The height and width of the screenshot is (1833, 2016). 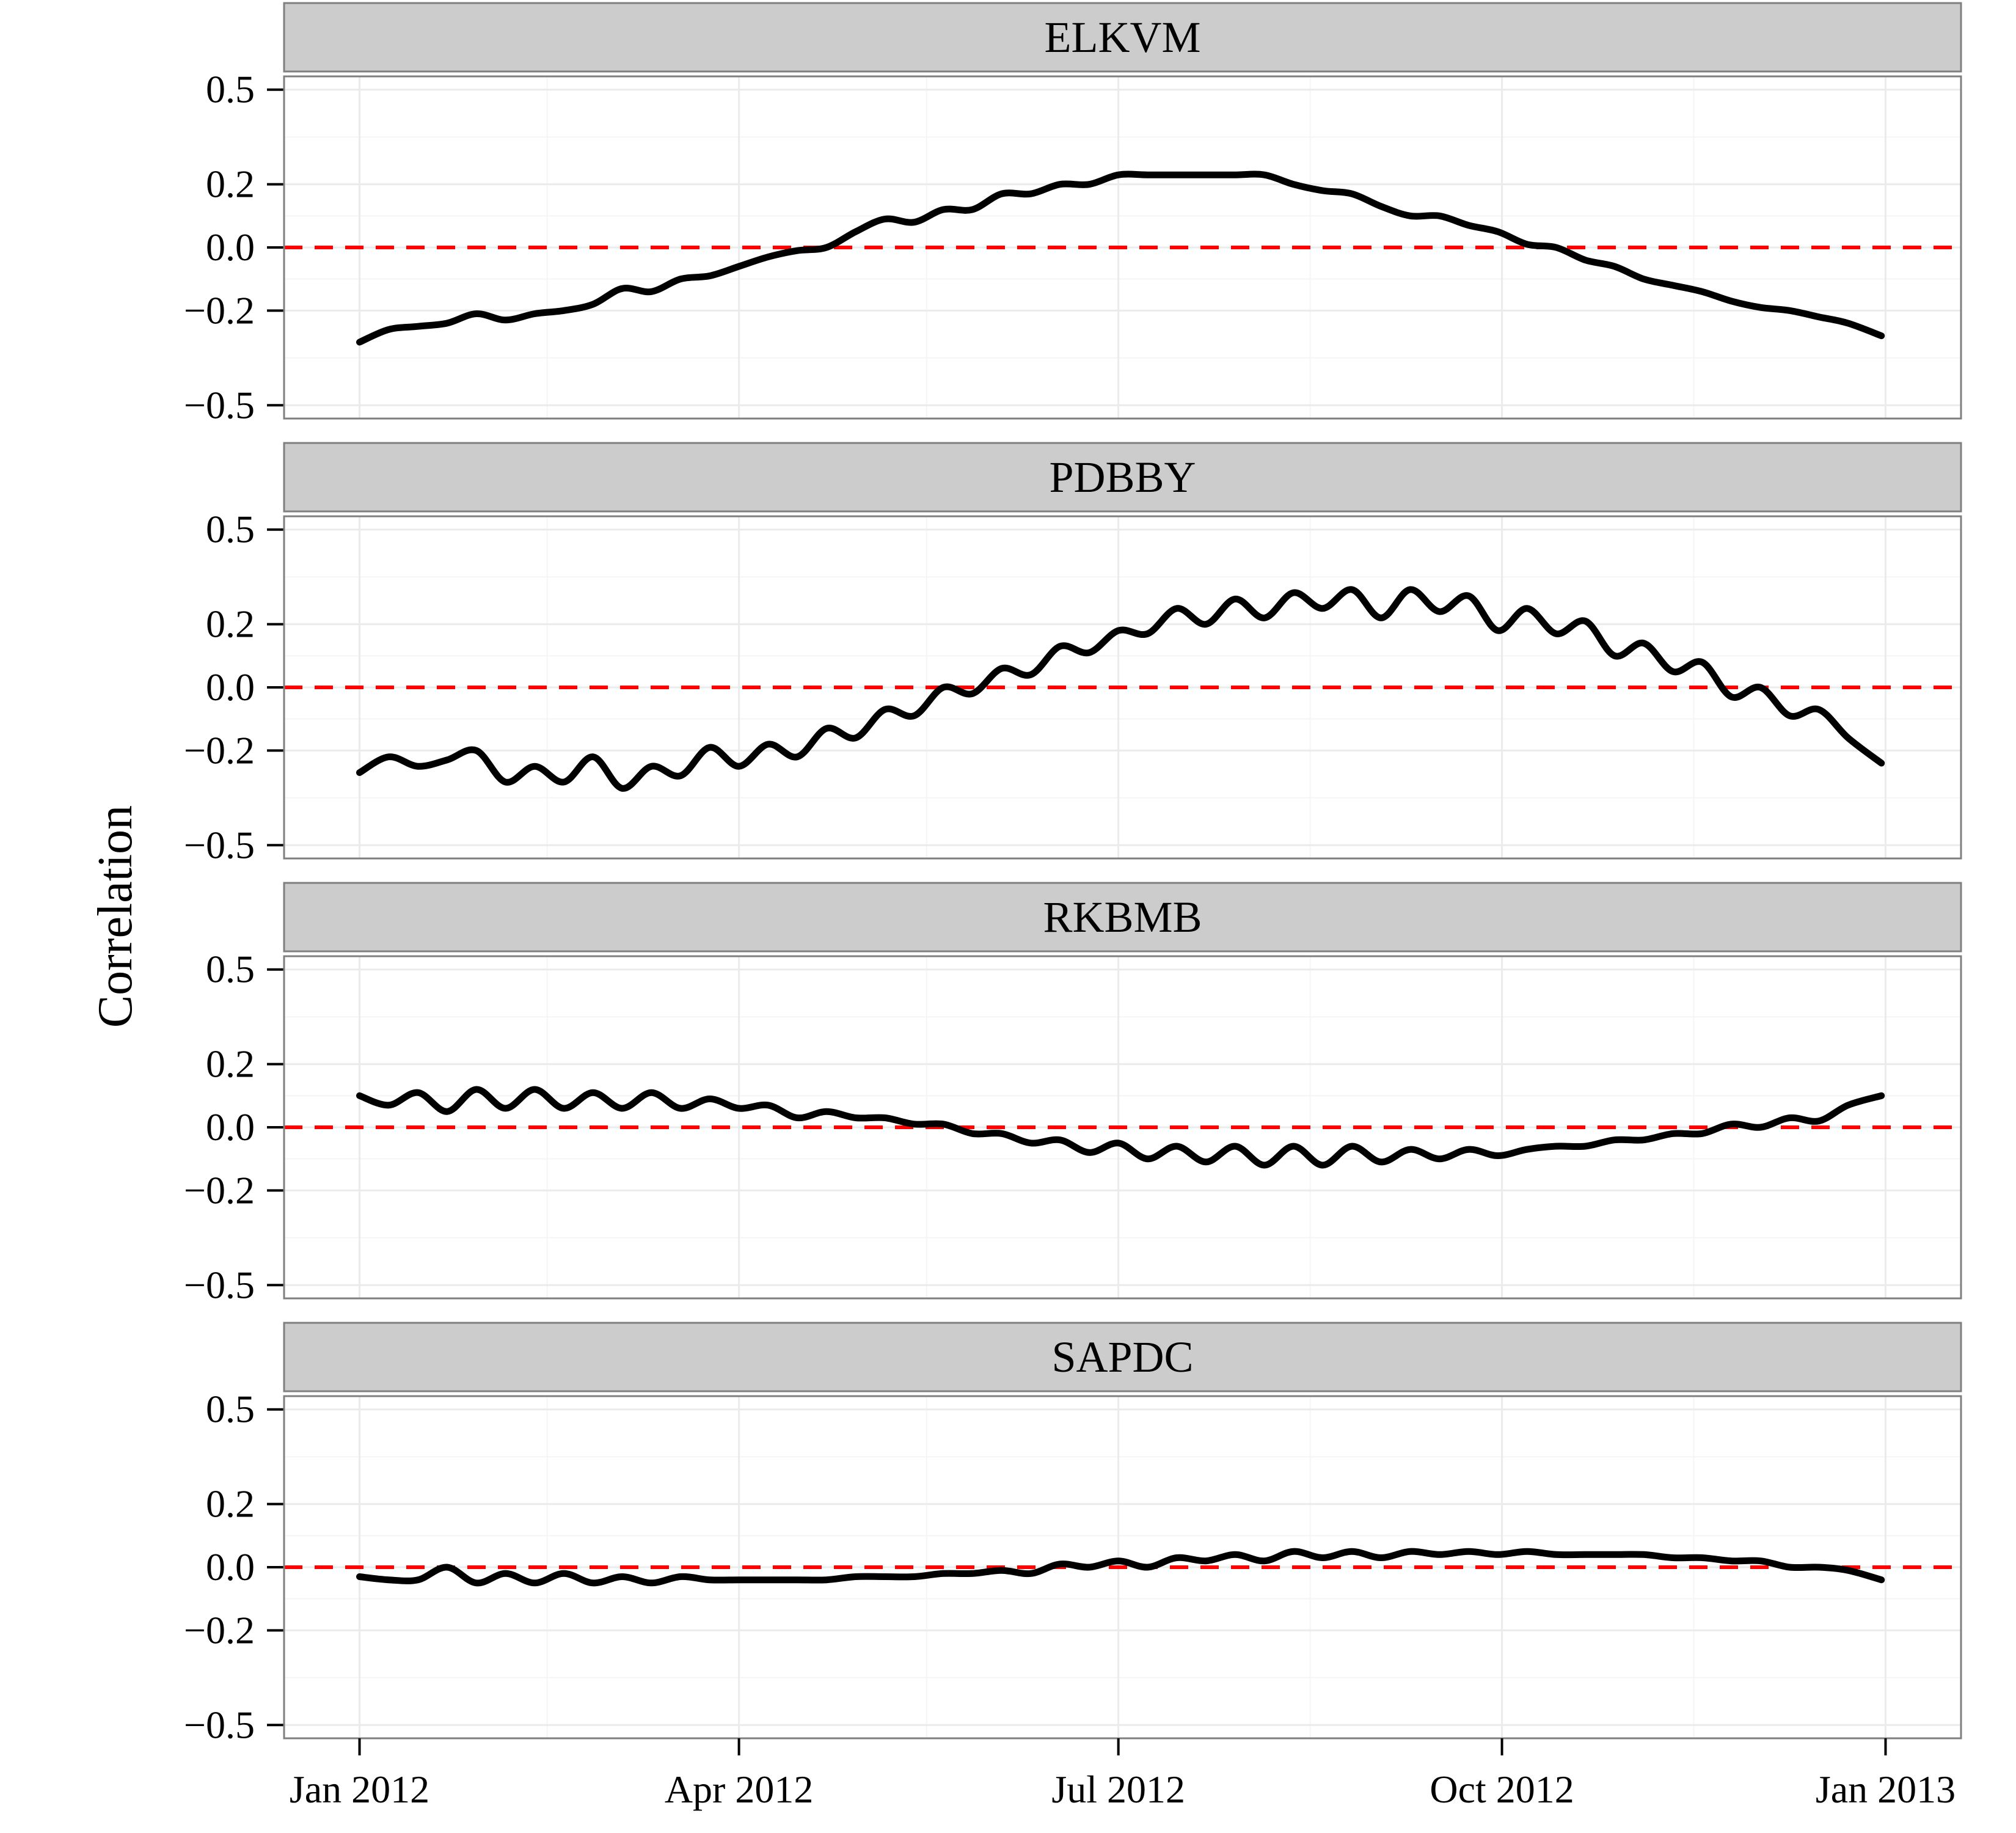 I want to click on facet-label: SAPDC, so click(x=1122, y=1357).